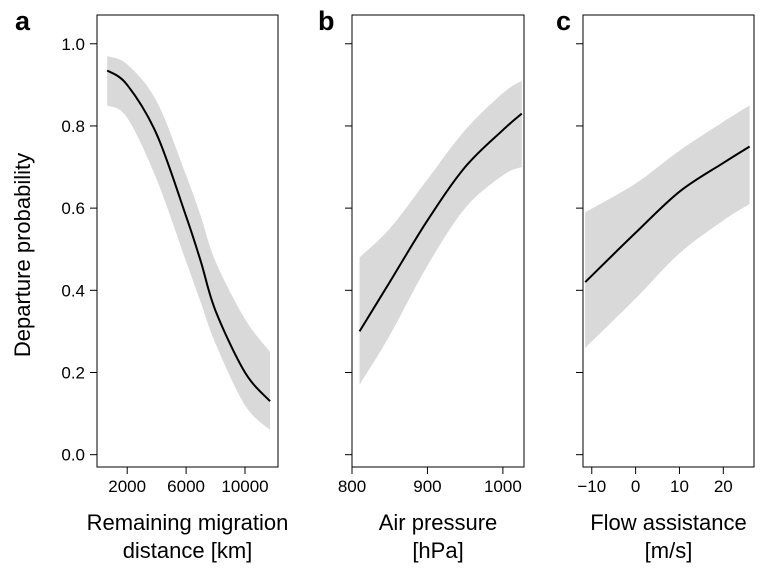 The height and width of the screenshot is (575, 771). What do you see at coordinates (635, 486) in the screenshot?
I see `x-tick-label: 0` at bounding box center [635, 486].